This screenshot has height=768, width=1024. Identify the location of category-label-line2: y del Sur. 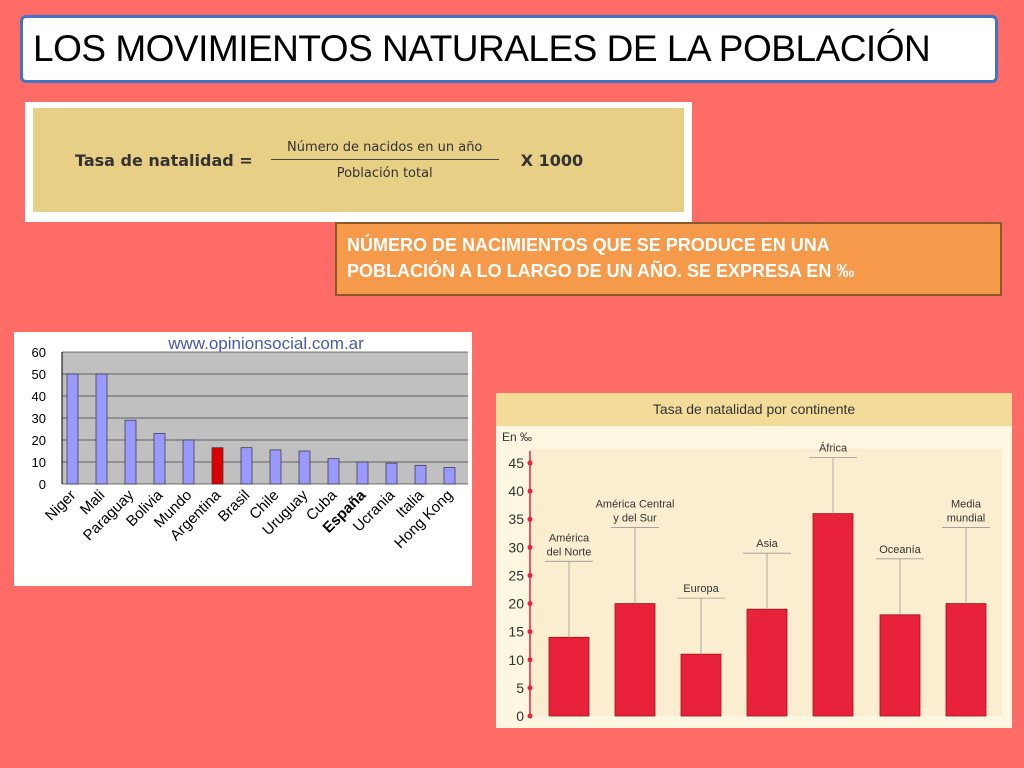
(635, 519).